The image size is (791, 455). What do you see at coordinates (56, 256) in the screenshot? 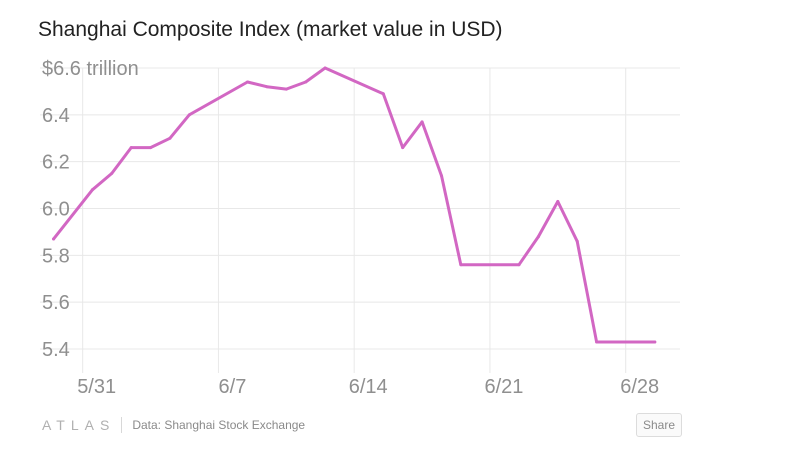
I see `y-tick-label: 5.8` at bounding box center [56, 256].